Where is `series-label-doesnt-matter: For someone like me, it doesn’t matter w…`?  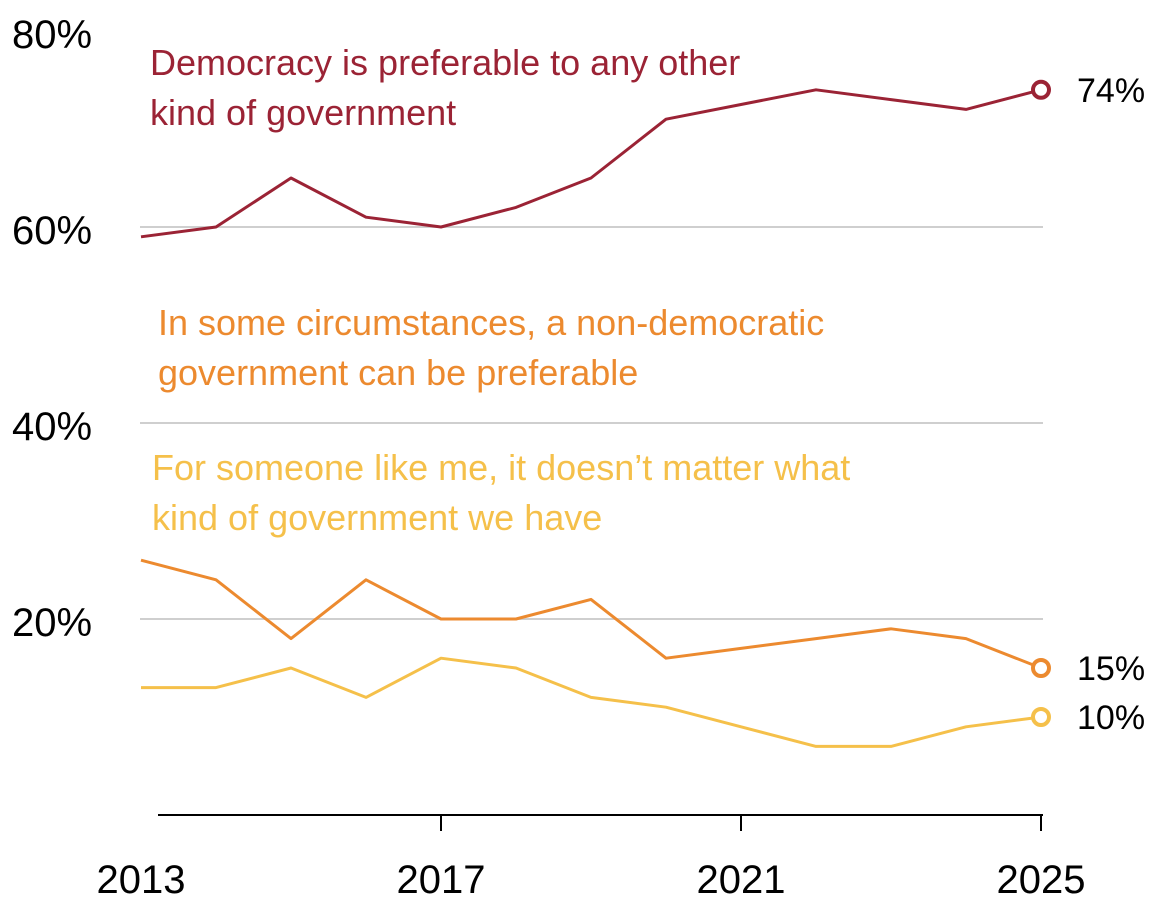
series-label-doesnt-matter: For someone like me, it doesn’t matter w… is located at coordinates (501, 492).